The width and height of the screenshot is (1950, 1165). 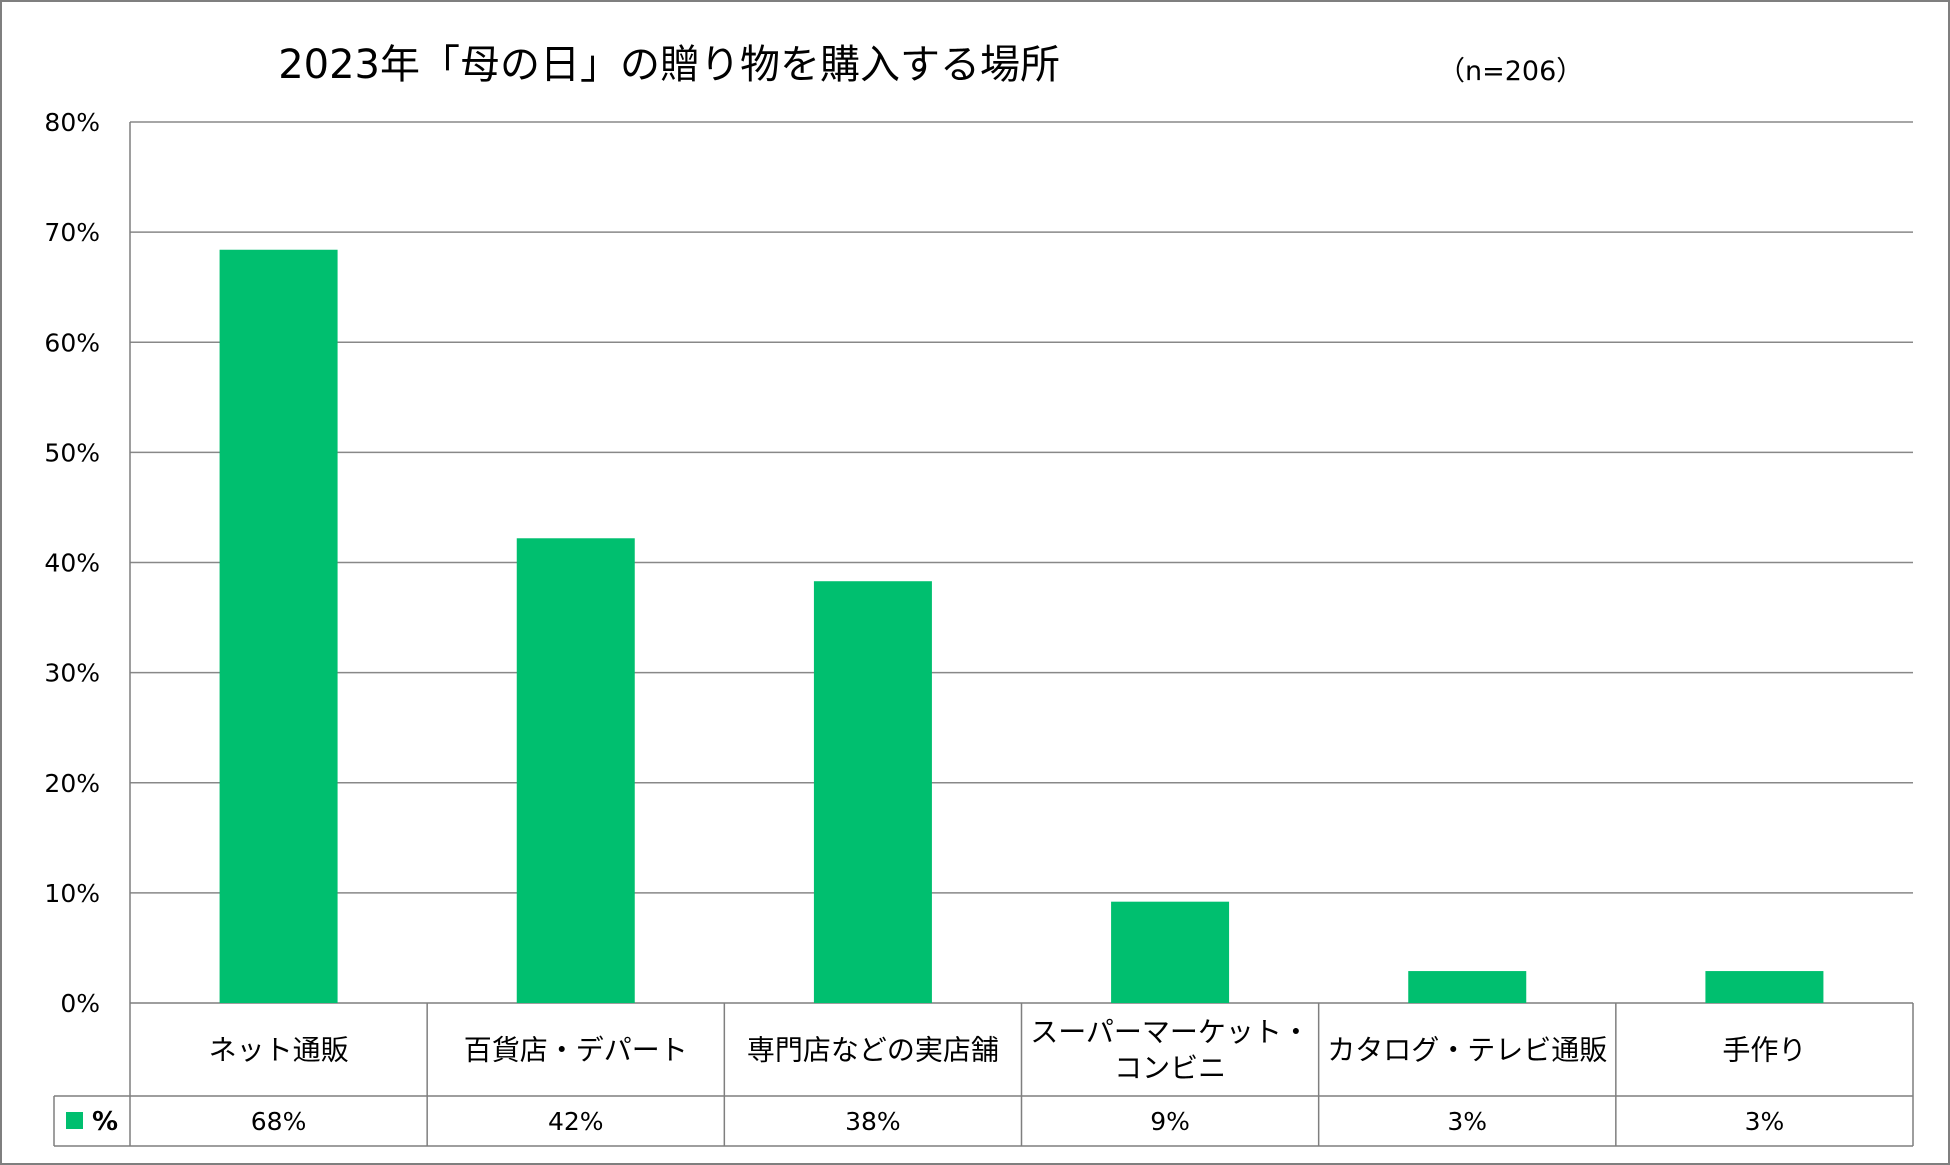 I want to click on category-label: コンビニ, so click(x=1170, y=1068).